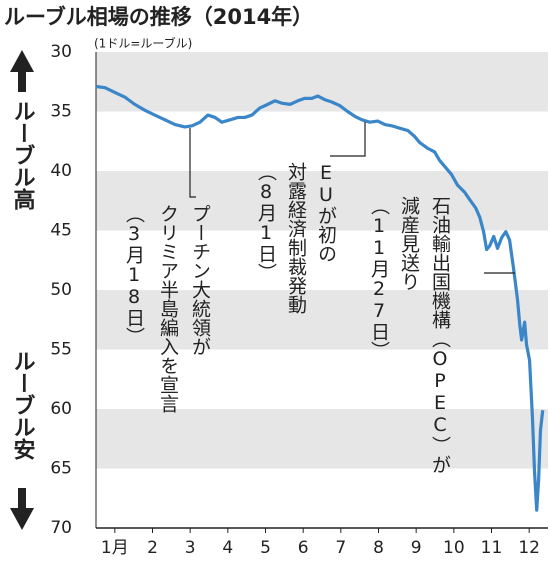 This screenshot has width=550, height=569. What do you see at coordinates (22, 509) in the screenshot?
I see `down-arrow` at bounding box center [22, 509].